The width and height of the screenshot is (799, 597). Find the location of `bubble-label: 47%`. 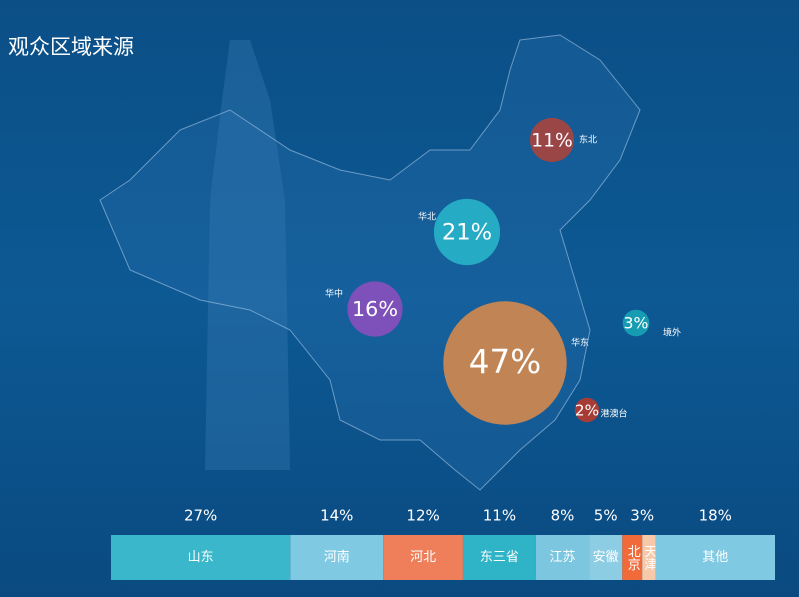

bubble-label: 47% is located at coordinates (505, 362).